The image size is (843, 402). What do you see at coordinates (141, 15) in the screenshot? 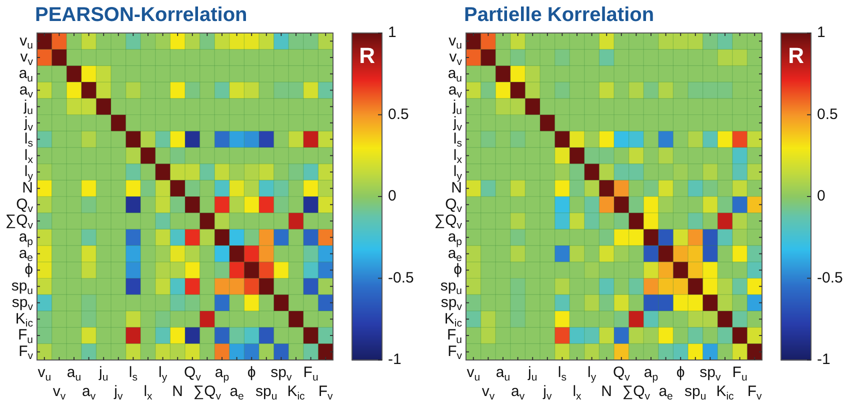
I see `chart-title: PEARSON-Korrelation` at bounding box center [141, 15].